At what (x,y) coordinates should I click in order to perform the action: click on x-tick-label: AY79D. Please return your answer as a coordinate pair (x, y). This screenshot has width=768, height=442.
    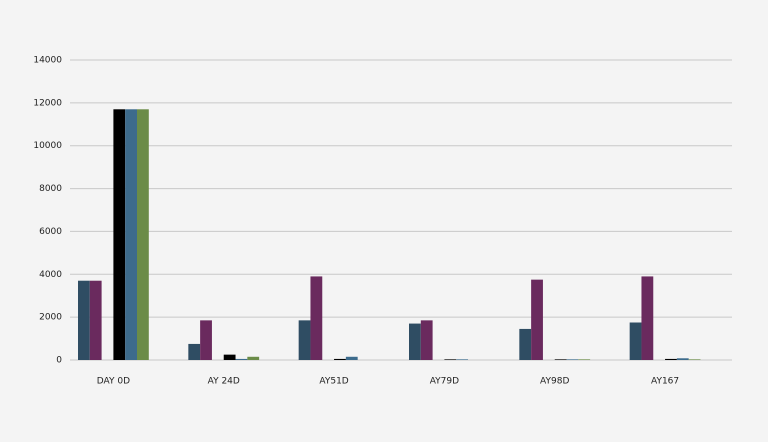
    Looking at the image, I should click on (444, 382).